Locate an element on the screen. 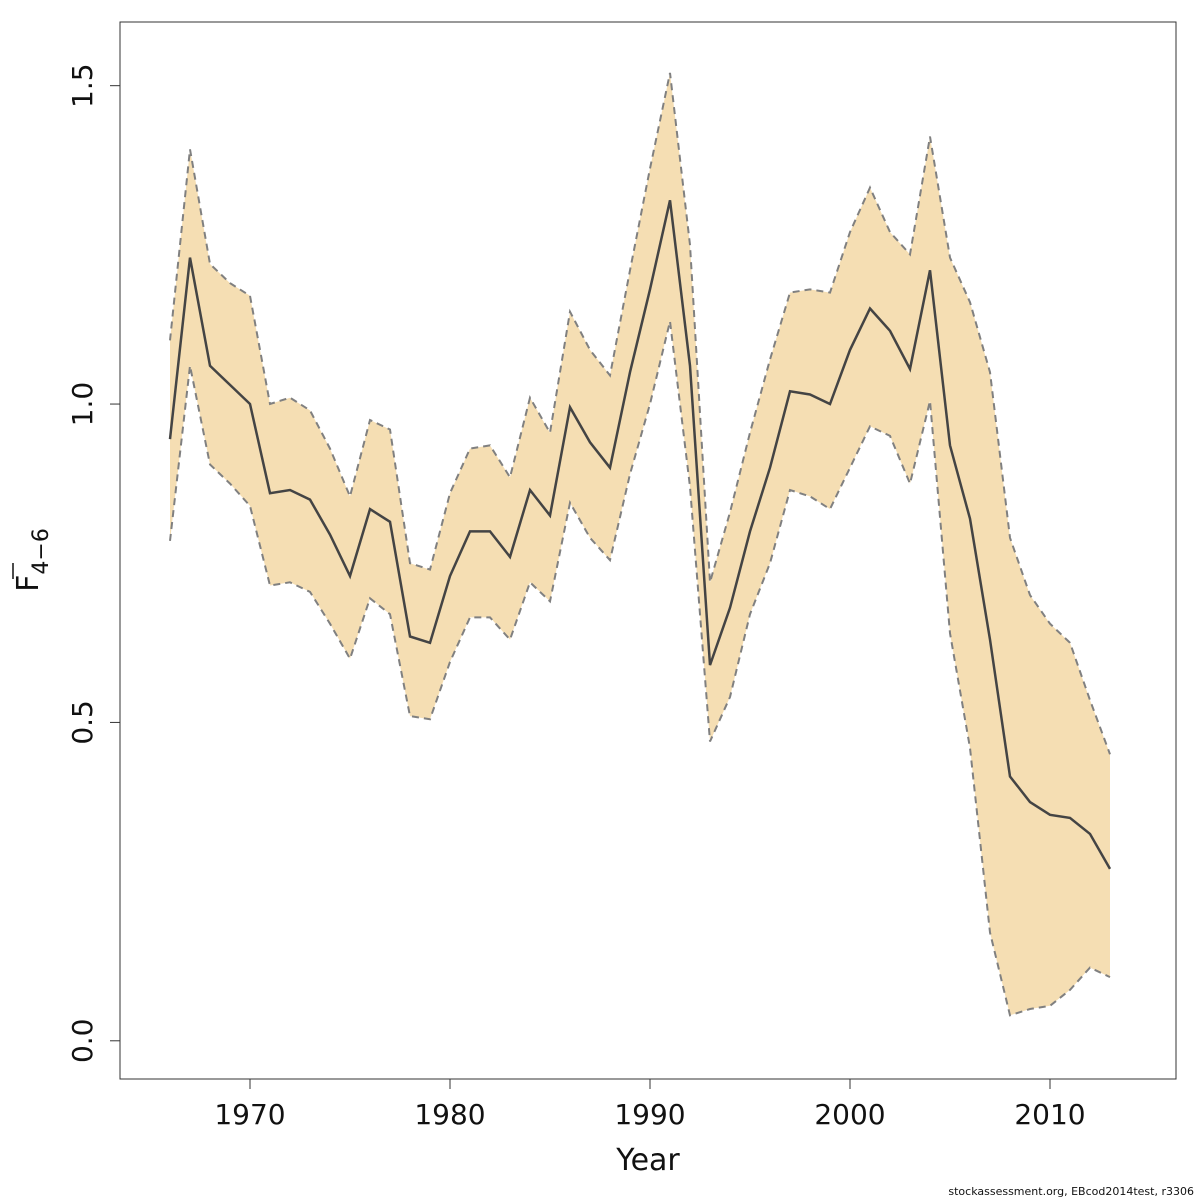  y-axis-title: F4−6 is located at coordinates (32, 560).